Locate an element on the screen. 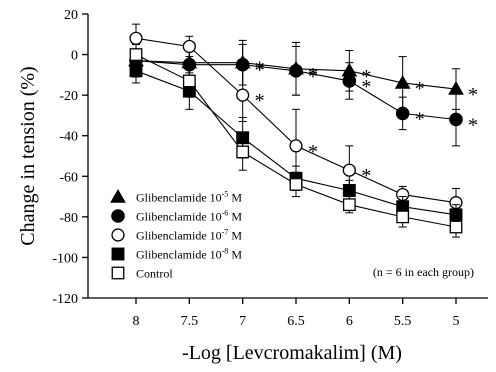 The height and width of the screenshot is (372, 496). x-tick-label: 7 is located at coordinates (242, 321).